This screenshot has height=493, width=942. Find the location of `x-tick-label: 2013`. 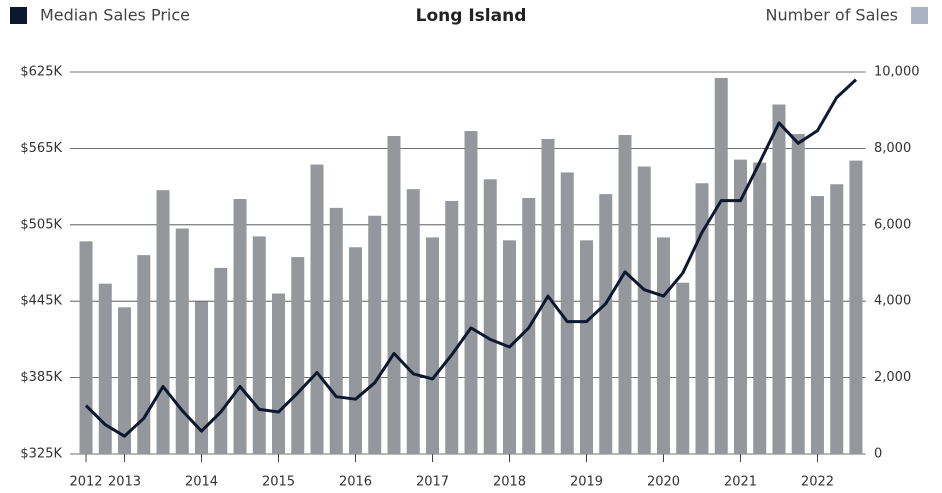

x-tick-label: 2013 is located at coordinates (124, 482).